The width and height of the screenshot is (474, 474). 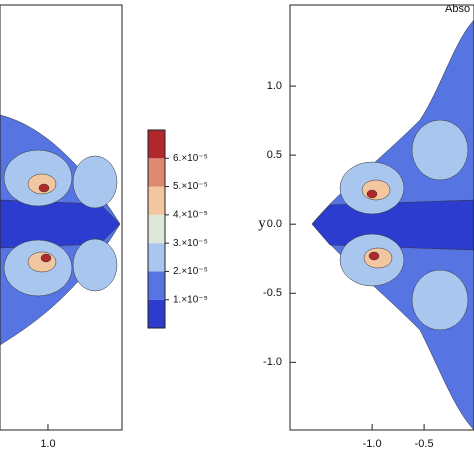 I want to click on colorbar-label: 6.×10⁻⁵, so click(x=190, y=158).